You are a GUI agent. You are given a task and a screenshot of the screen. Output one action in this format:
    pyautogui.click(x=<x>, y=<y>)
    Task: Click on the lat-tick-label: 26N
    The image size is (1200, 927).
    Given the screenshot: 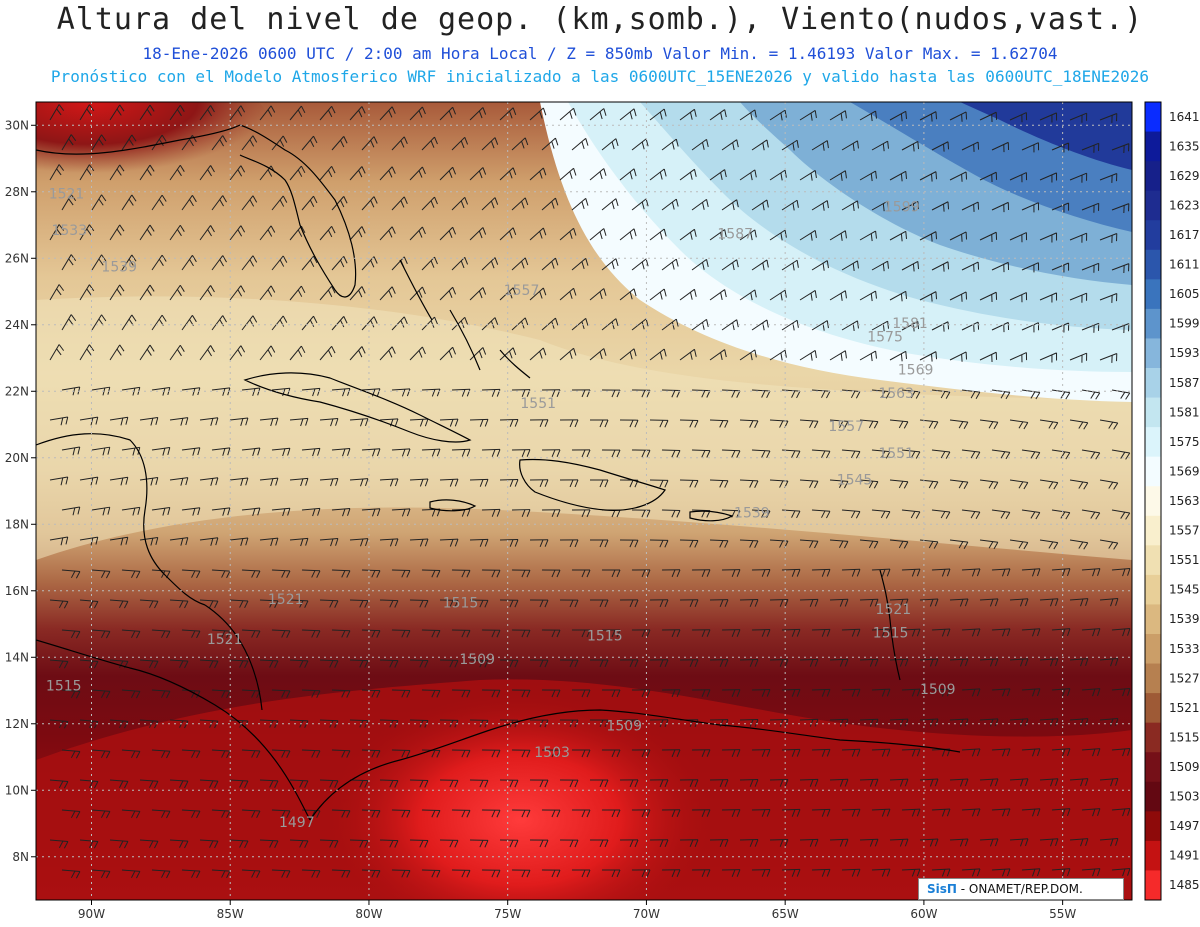 What is the action you would take?
    pyautogui.click(x=17, y=258)
    